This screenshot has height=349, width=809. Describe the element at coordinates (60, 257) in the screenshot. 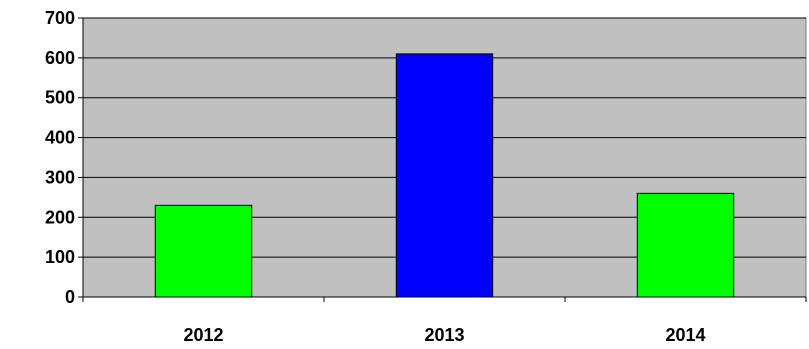

I see `y-tick-label: 100` at that location.